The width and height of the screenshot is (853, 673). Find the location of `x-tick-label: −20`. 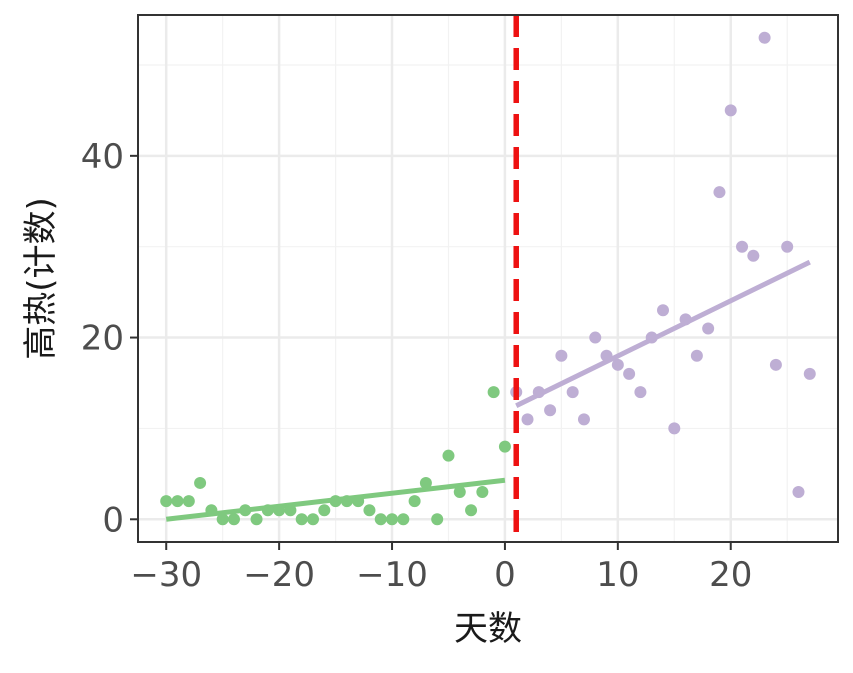

x-tick-label: −20 is located at coordinates (279, 575).